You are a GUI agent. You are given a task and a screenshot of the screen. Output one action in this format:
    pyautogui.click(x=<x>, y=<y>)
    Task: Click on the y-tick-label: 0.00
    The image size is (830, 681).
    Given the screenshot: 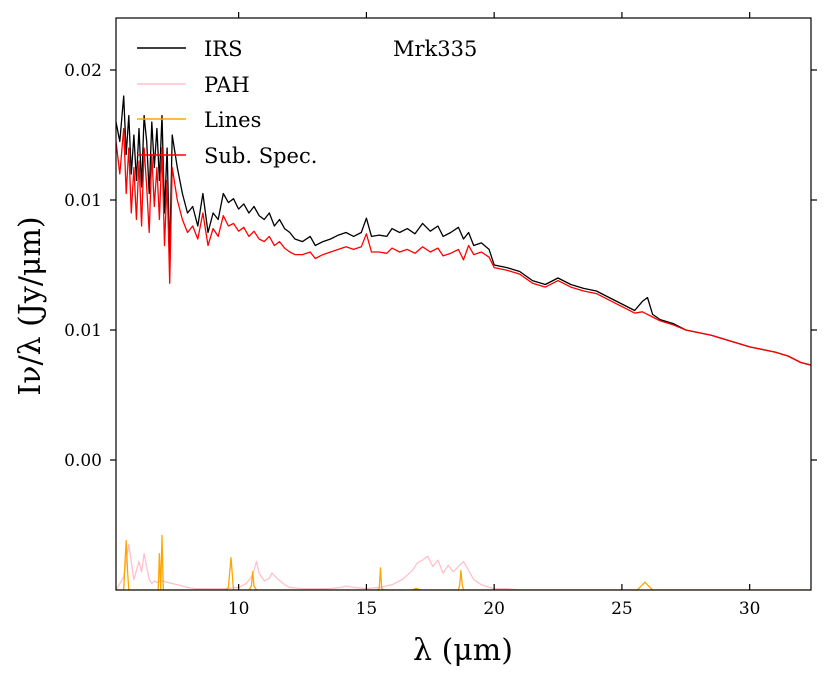 What is the action you would take?
    pyautogui.click(x=83, y=461)
    